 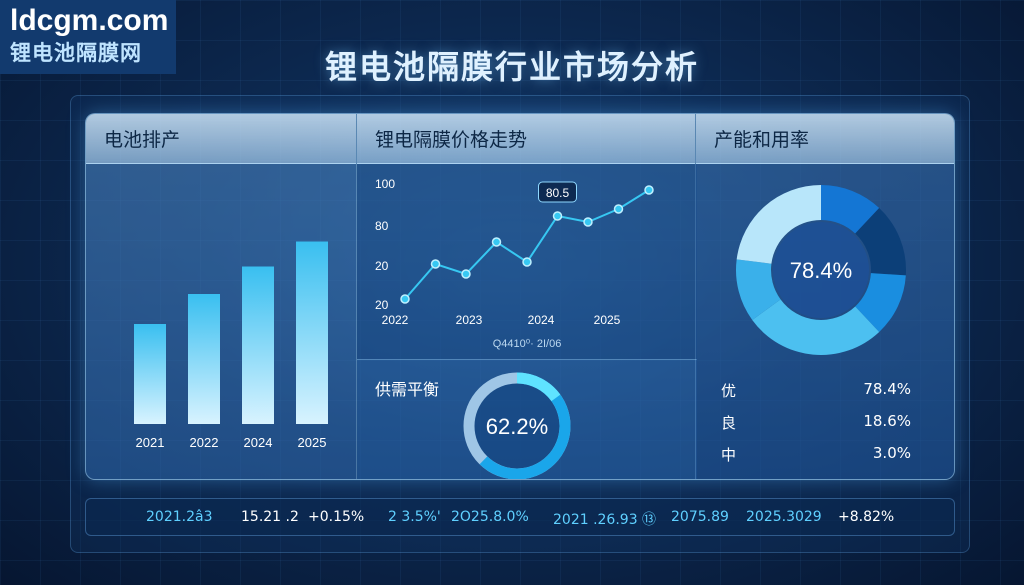 What do you see at coordinates (816, 390) in the screenshot?
I see `legend-row-excellent: 优 78.4%` at bounding box center [816, 390].